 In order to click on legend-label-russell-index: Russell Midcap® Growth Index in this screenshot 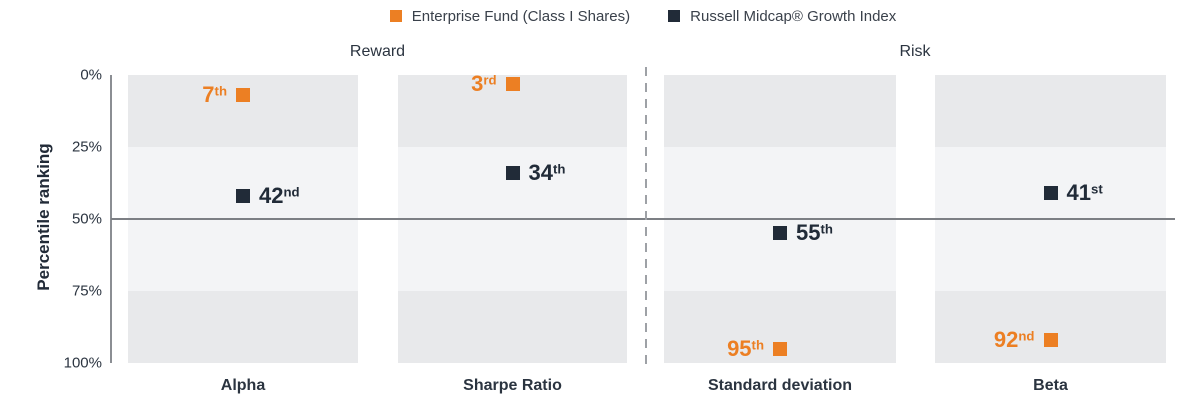, I will do `click(793, 16)`.